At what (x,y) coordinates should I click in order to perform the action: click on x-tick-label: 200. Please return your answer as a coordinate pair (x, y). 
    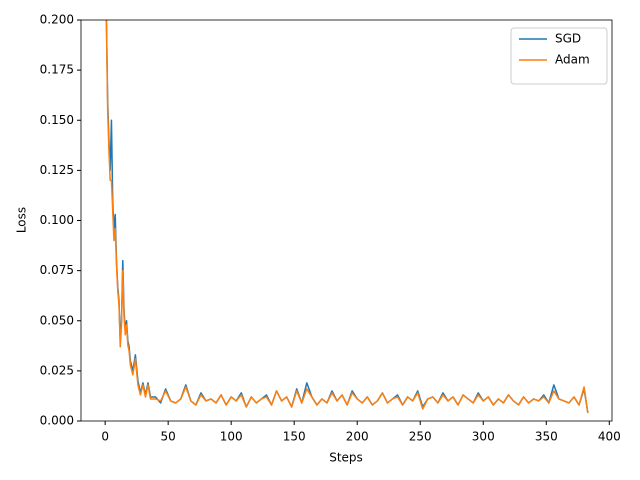
    Looking at the image, I should click on (357, 437).